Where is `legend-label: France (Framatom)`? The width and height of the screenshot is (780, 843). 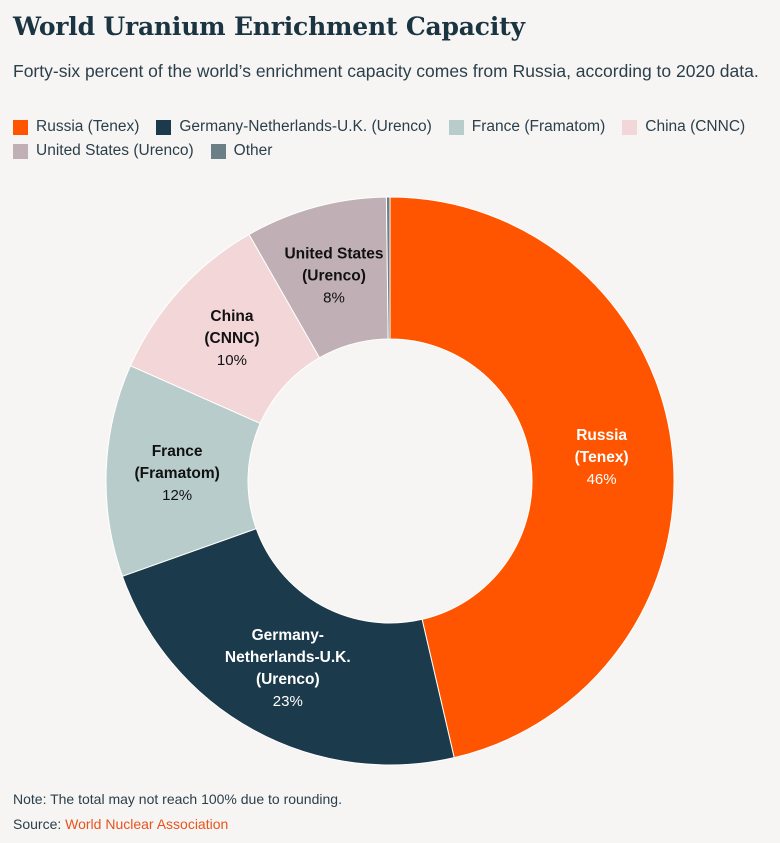 legend-label: France (Framatom) is located at coordinates (538, 126).